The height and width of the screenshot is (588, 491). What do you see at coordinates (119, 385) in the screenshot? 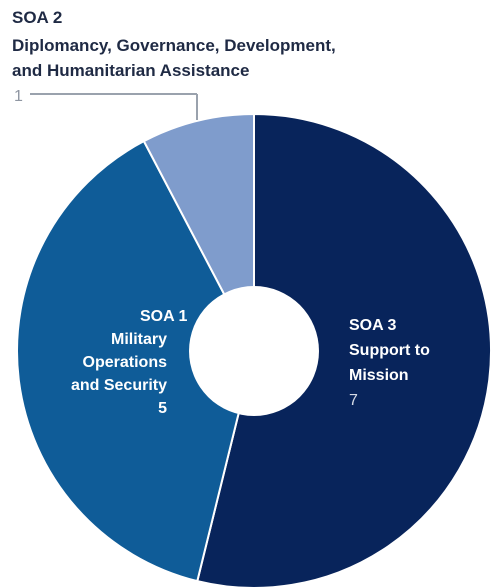
I see `soa1-label-line-4: and Security` at bounding box center [119, 385].